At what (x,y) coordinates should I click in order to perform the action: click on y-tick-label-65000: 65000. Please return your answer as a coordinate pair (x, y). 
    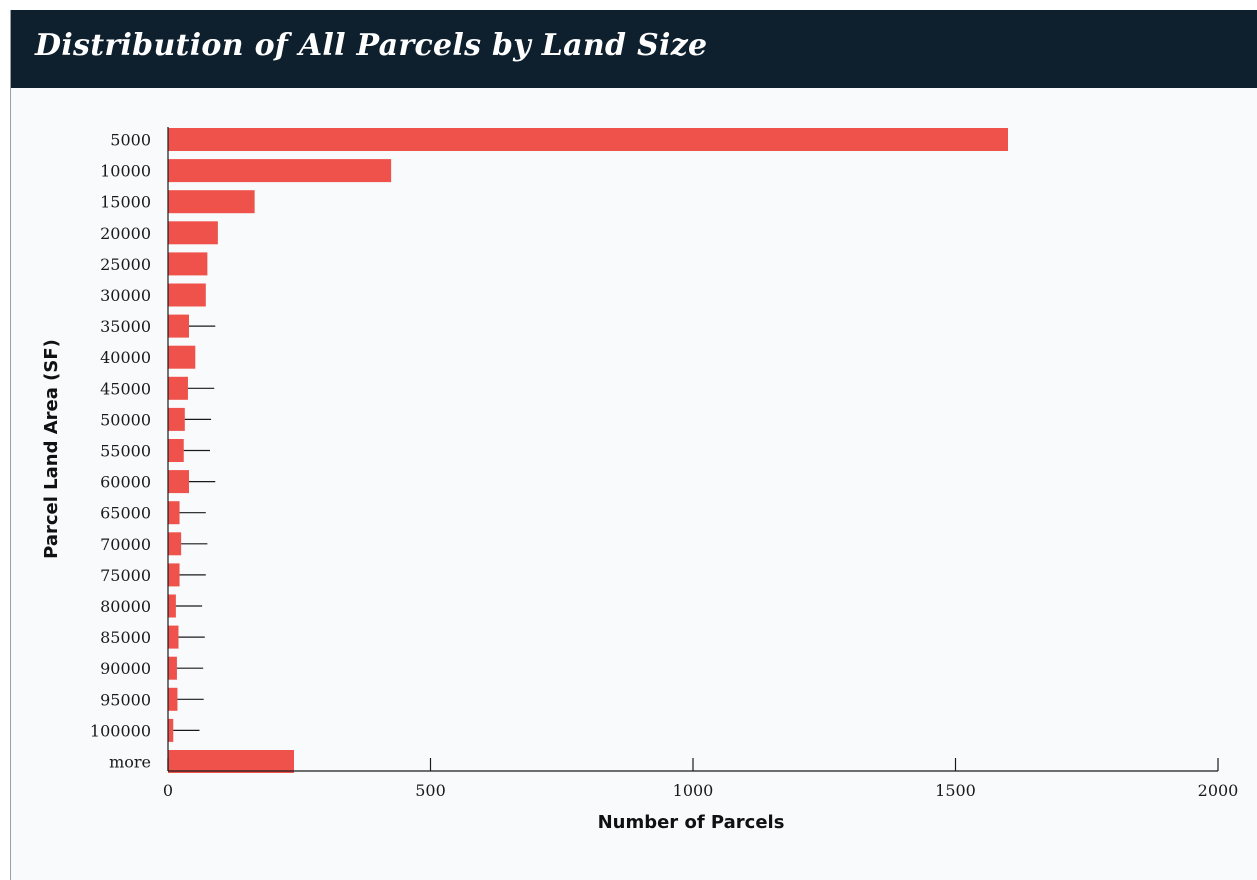
    Looking at the image, I should click on (125, 513).